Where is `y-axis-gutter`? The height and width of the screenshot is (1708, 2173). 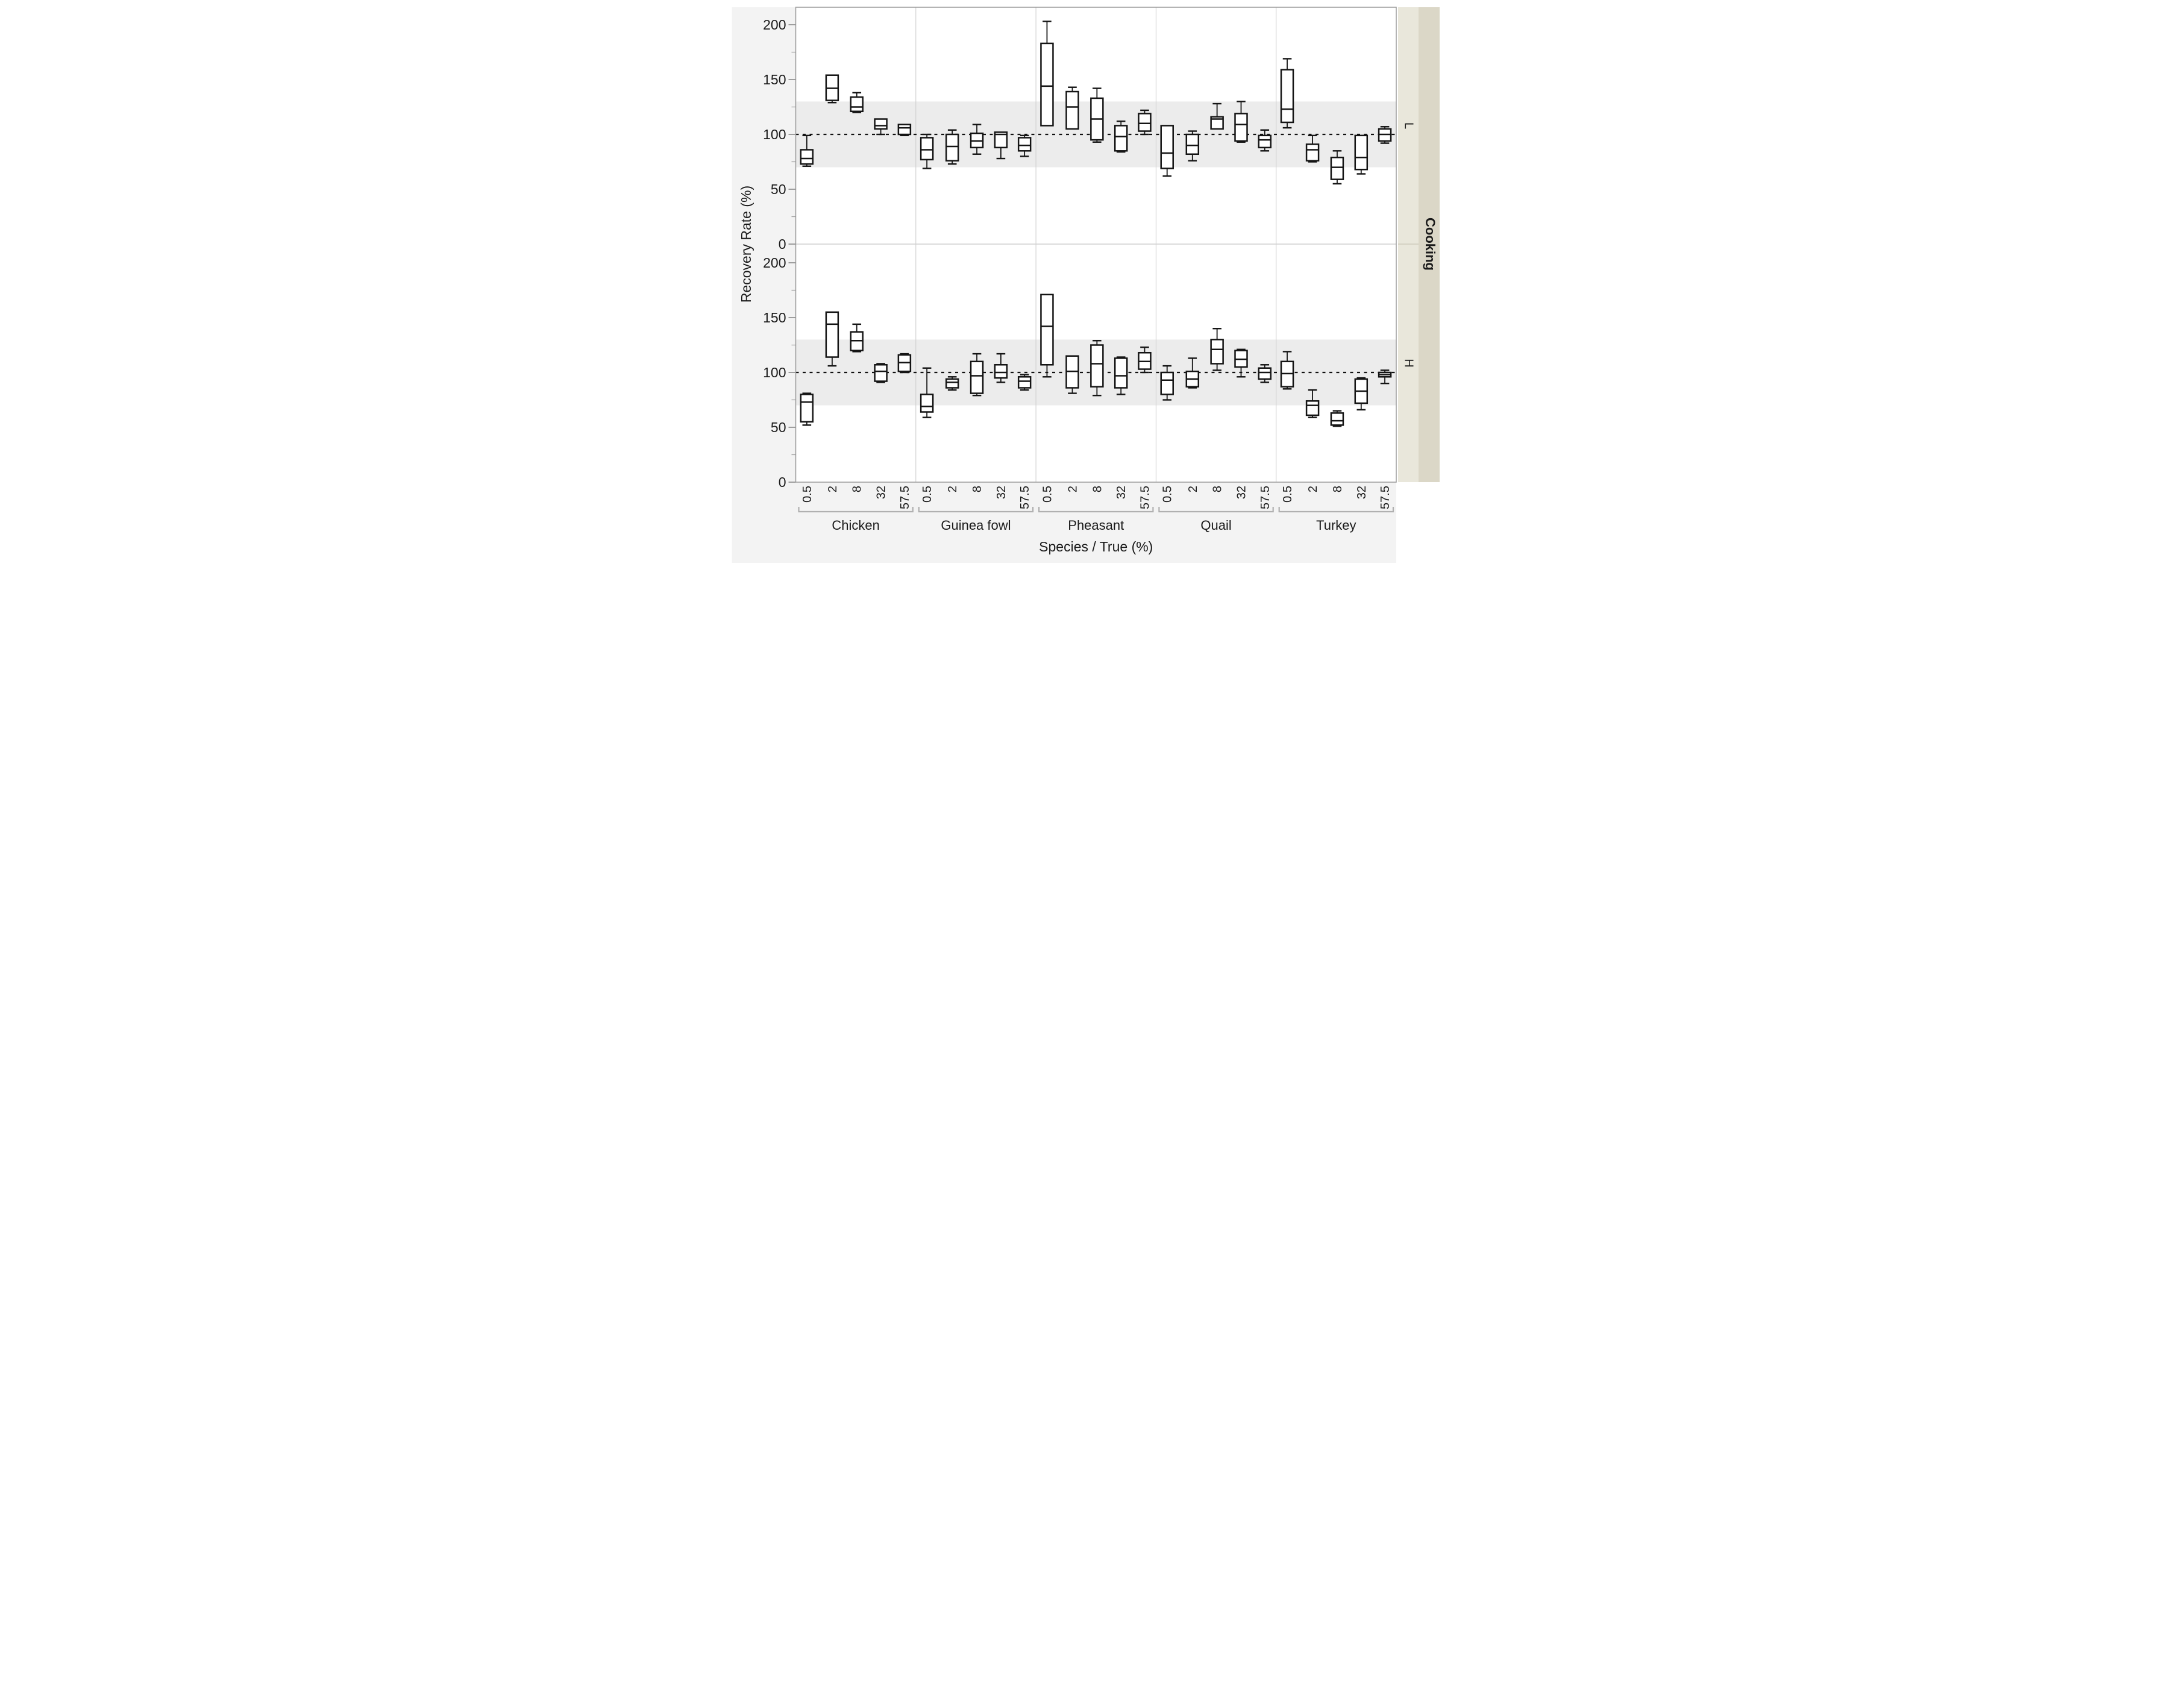
y-axis-gutter is located at coordinates (763, 285).